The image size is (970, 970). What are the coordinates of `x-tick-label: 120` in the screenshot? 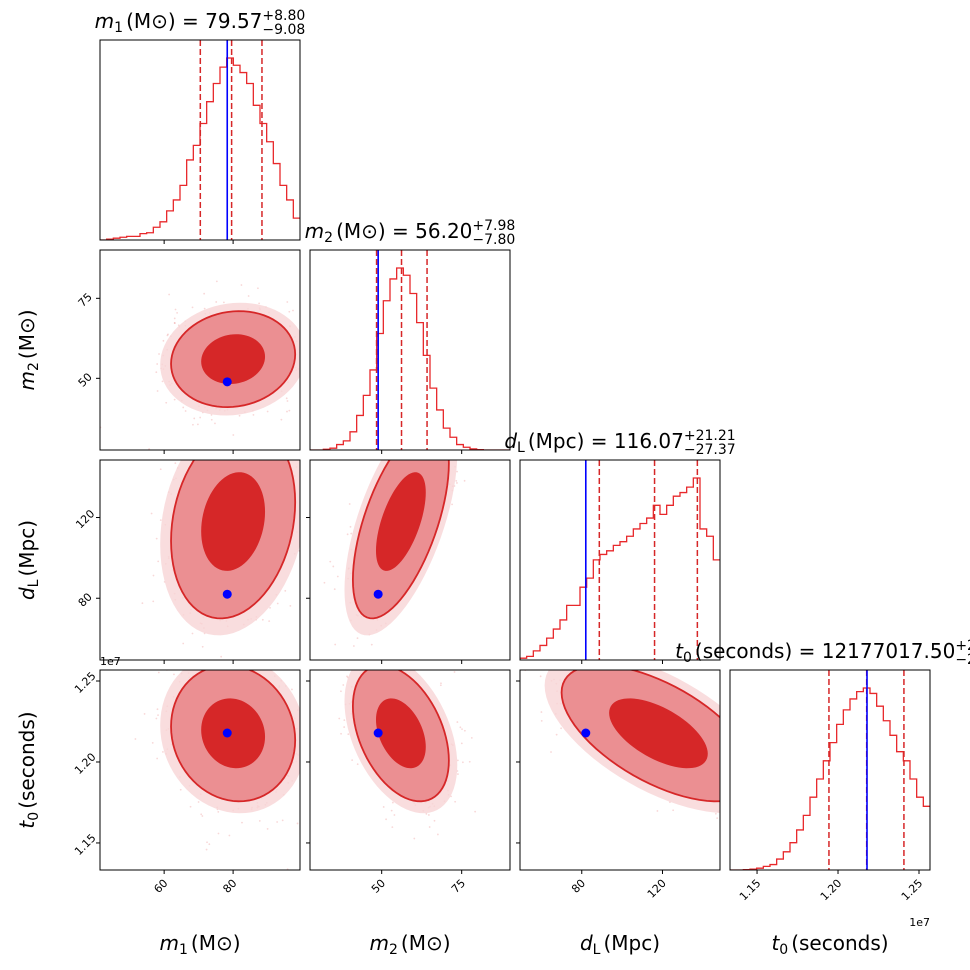 It's located at (657, 889).